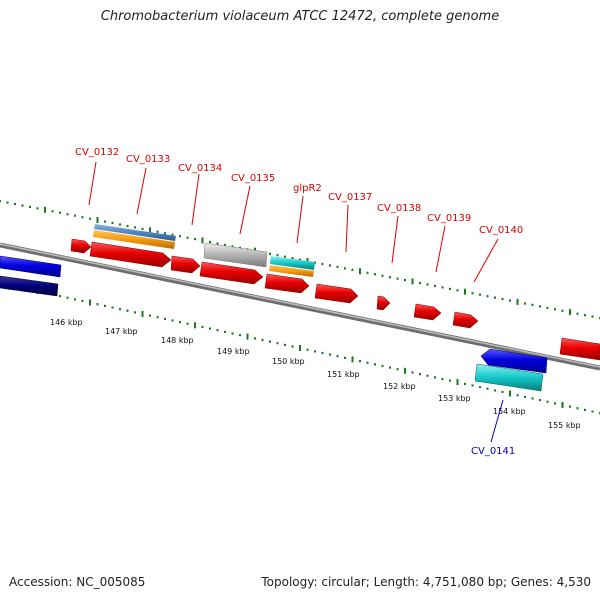 The image size is (600, 600). What do you see at coordinates (148, 159) in the screenshot?
I see `gene-label-cv0133: CV_0133` at bounding box center [148, 159].